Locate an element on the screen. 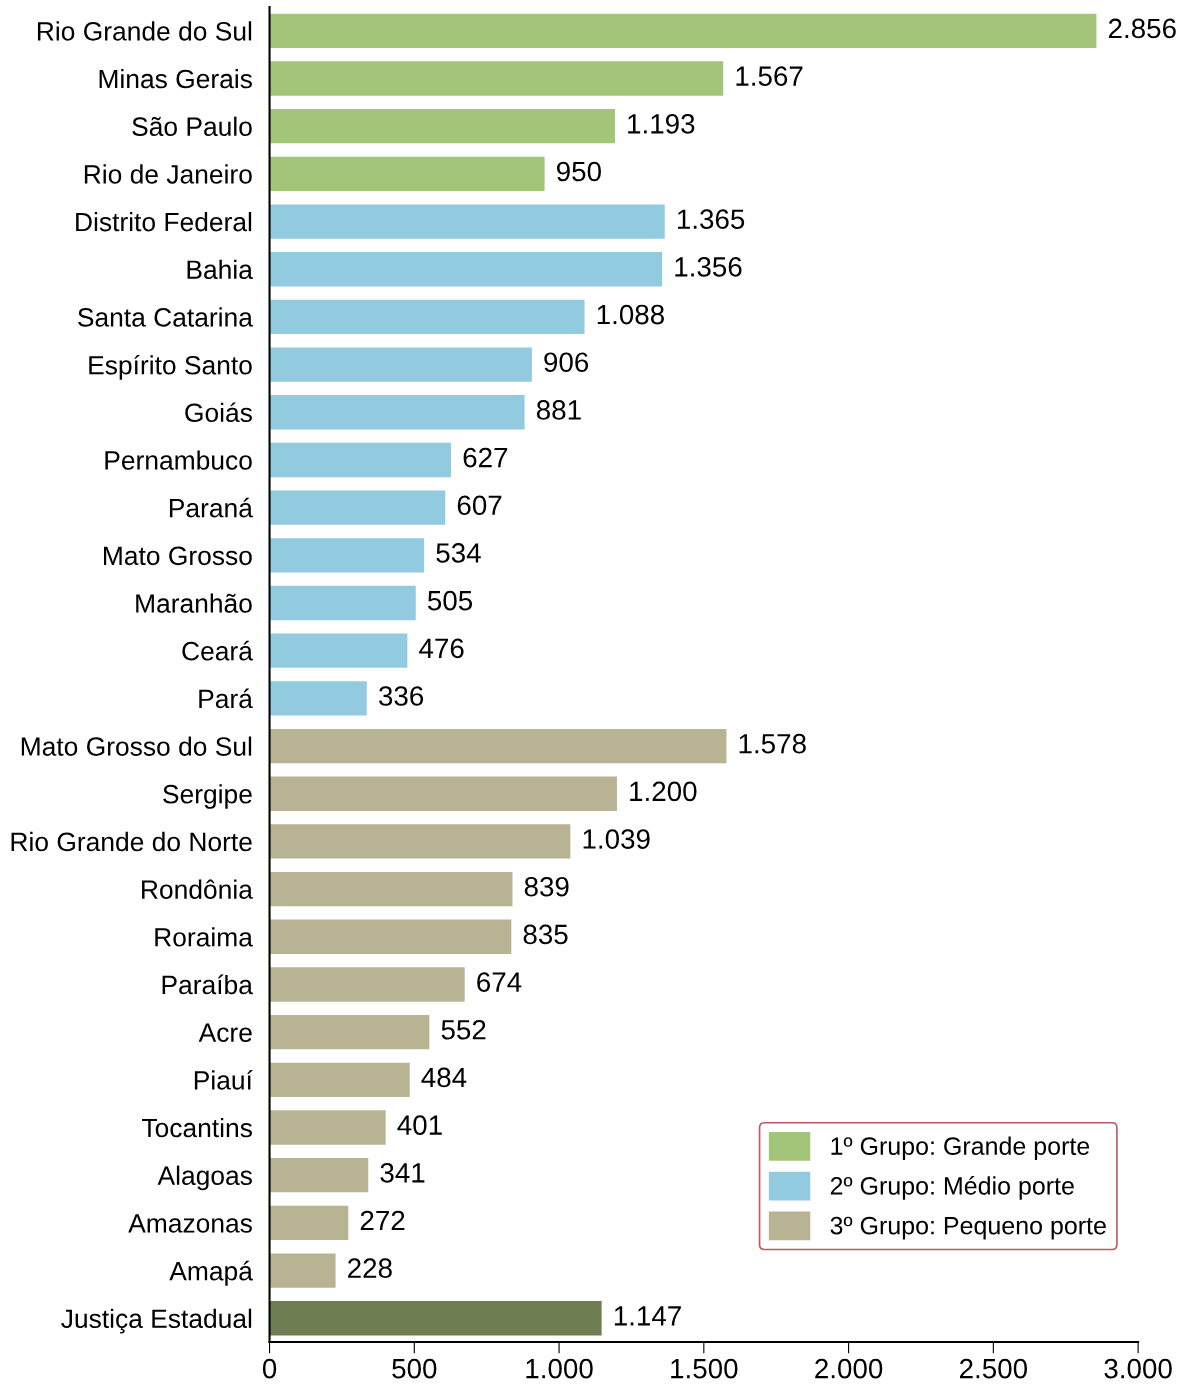 The width and height of the screenshot is (1198, 1398). data-label: 552 is located at coordinates (463, 1029).